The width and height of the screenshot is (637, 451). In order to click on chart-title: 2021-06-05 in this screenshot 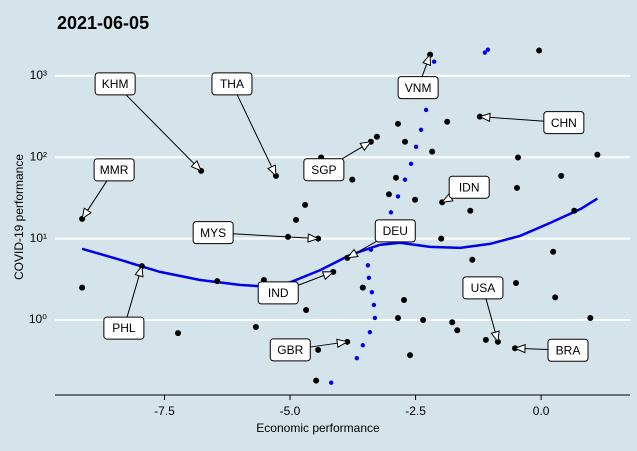, I will do `click(103, 23)`.